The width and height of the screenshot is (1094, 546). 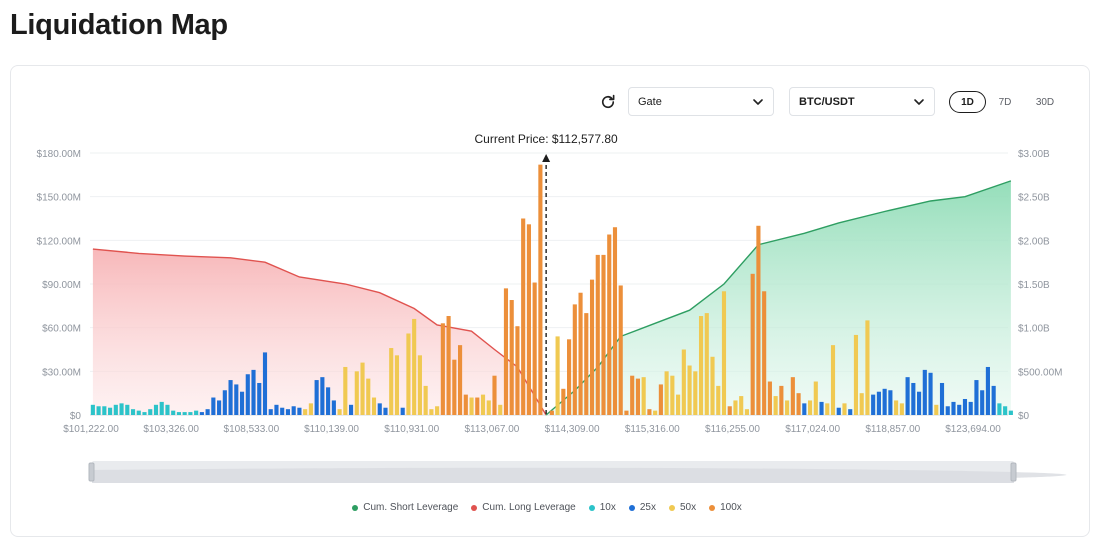 What do you see at coordinates (405, 507) in the screenshot?
I see `legend-item-short: Cum. Short Leverage` at bounding box center [405, 507].